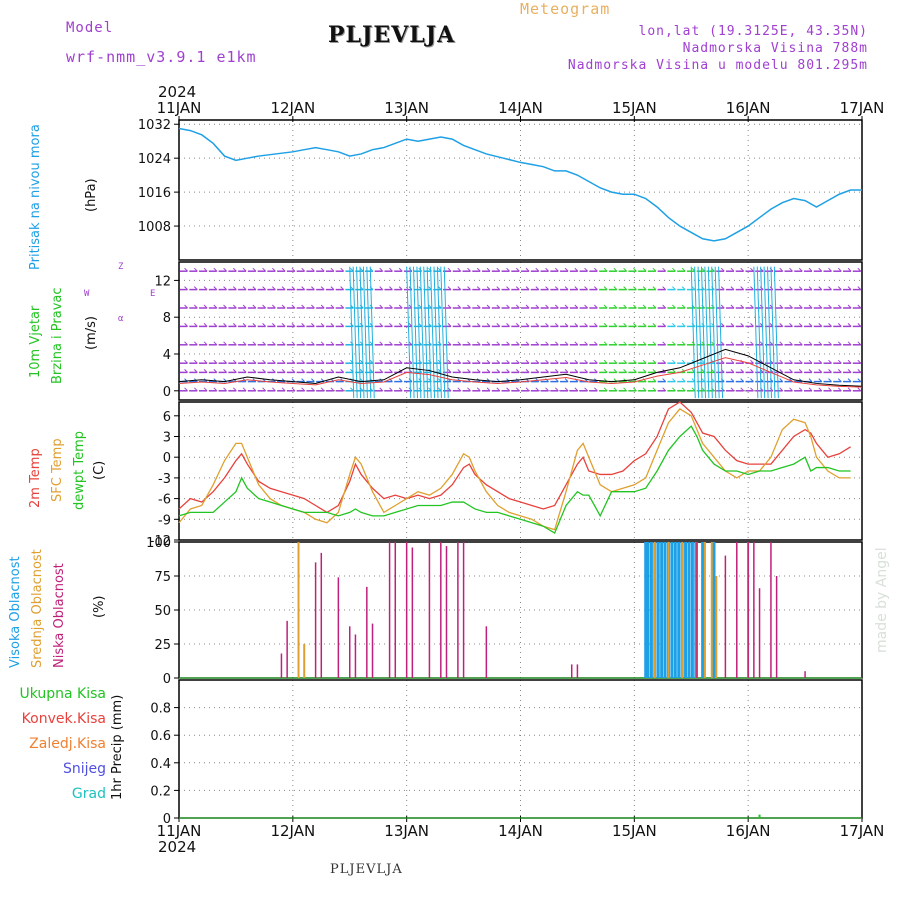 Image resolution: width=900 pixels, height=900 pixels. I want to click on pressure-ytick-label: 1024, so click(154, 159).